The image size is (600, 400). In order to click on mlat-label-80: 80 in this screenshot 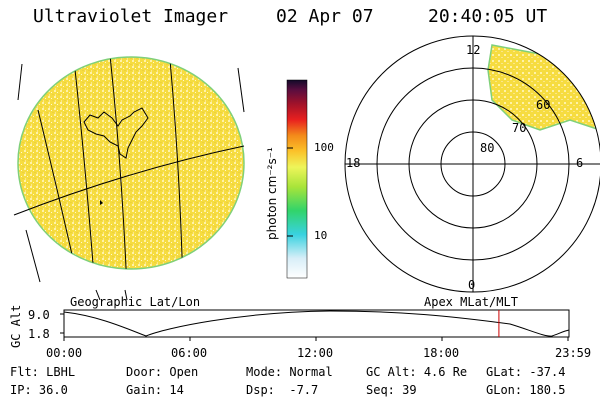, I will do `click(487, 148)`.